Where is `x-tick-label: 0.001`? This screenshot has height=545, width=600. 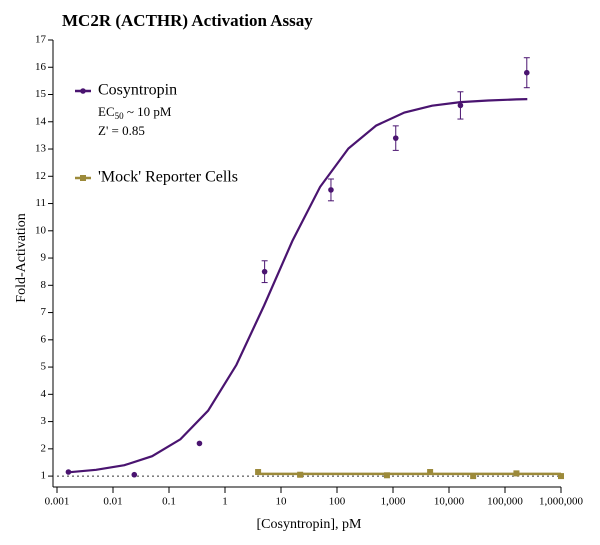
x-tick-label: 0.001 is located at coordinates (57, 502).